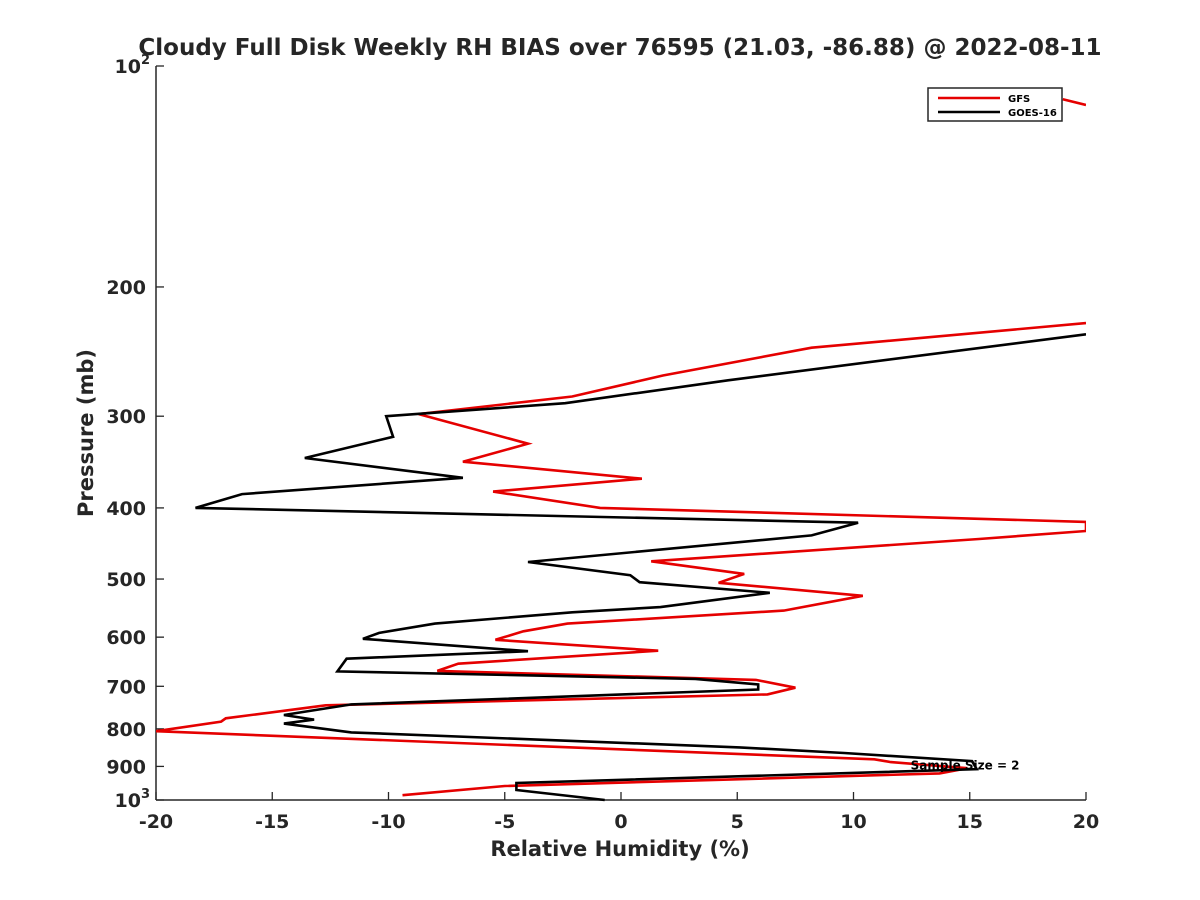 This screenshot has width=1200, height=900. I want to click on chart-annotations: Sample Size = 2, so click(965, 765).